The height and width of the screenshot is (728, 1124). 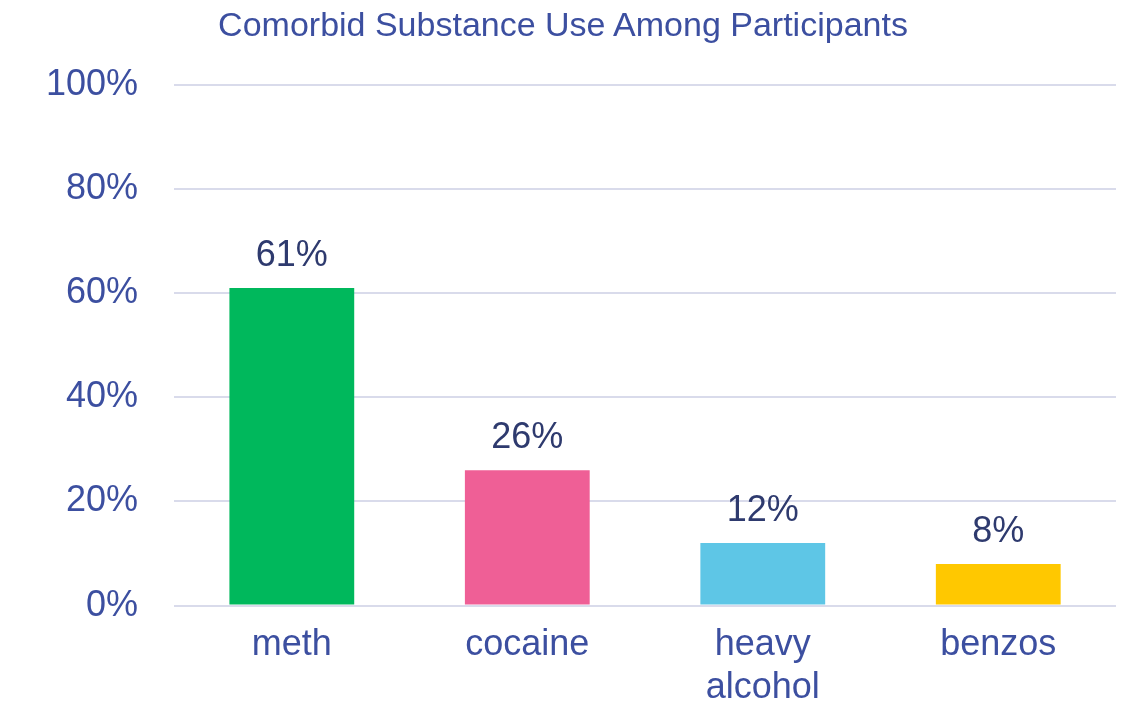 What do you see at coordinates (112, 603) in the screenshot?
I see `y-tick-label: 0%` at bounding box center [112, 603].